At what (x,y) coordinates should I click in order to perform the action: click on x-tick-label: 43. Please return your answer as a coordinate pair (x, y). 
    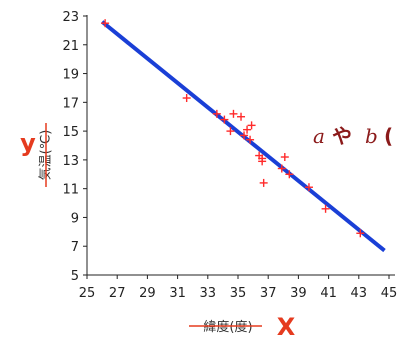
    Looking at the image, I should click on (359, 293).